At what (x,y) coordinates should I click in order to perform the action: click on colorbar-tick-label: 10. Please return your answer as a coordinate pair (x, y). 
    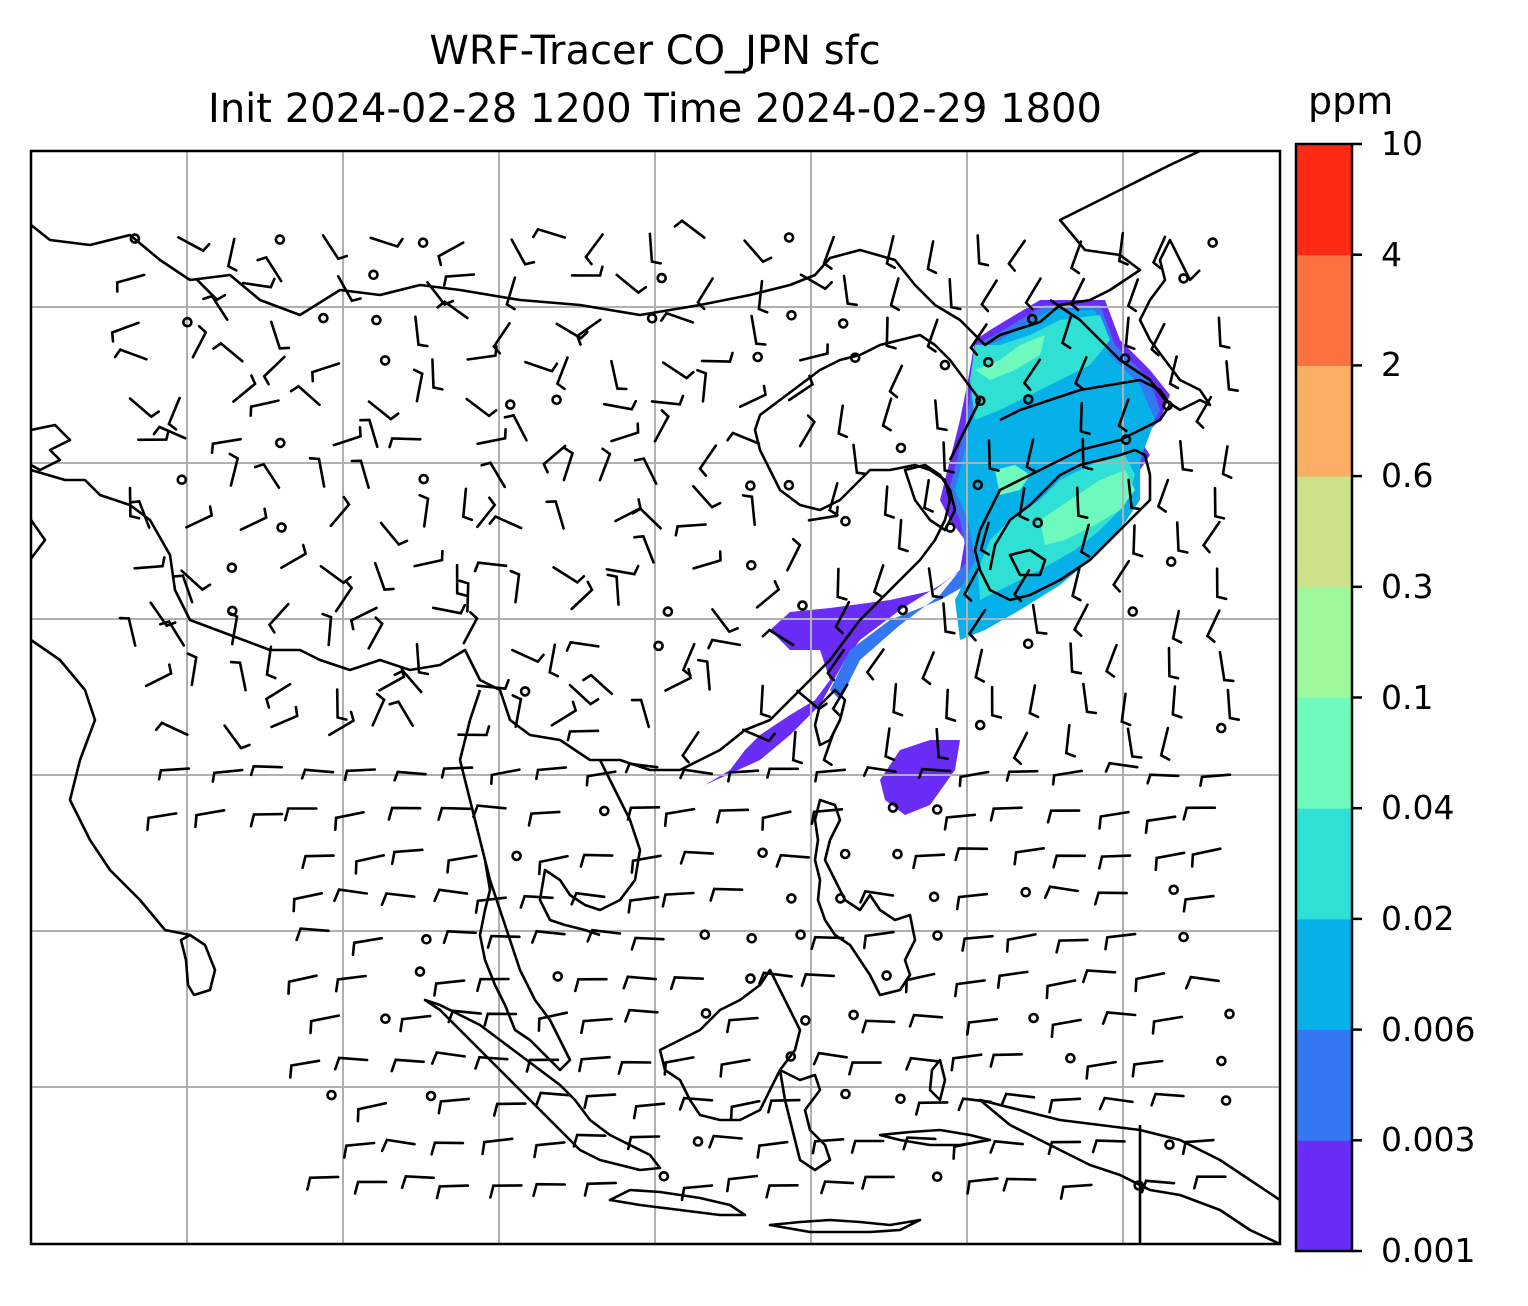
    Looking at the image, I should click on (1402, 143).